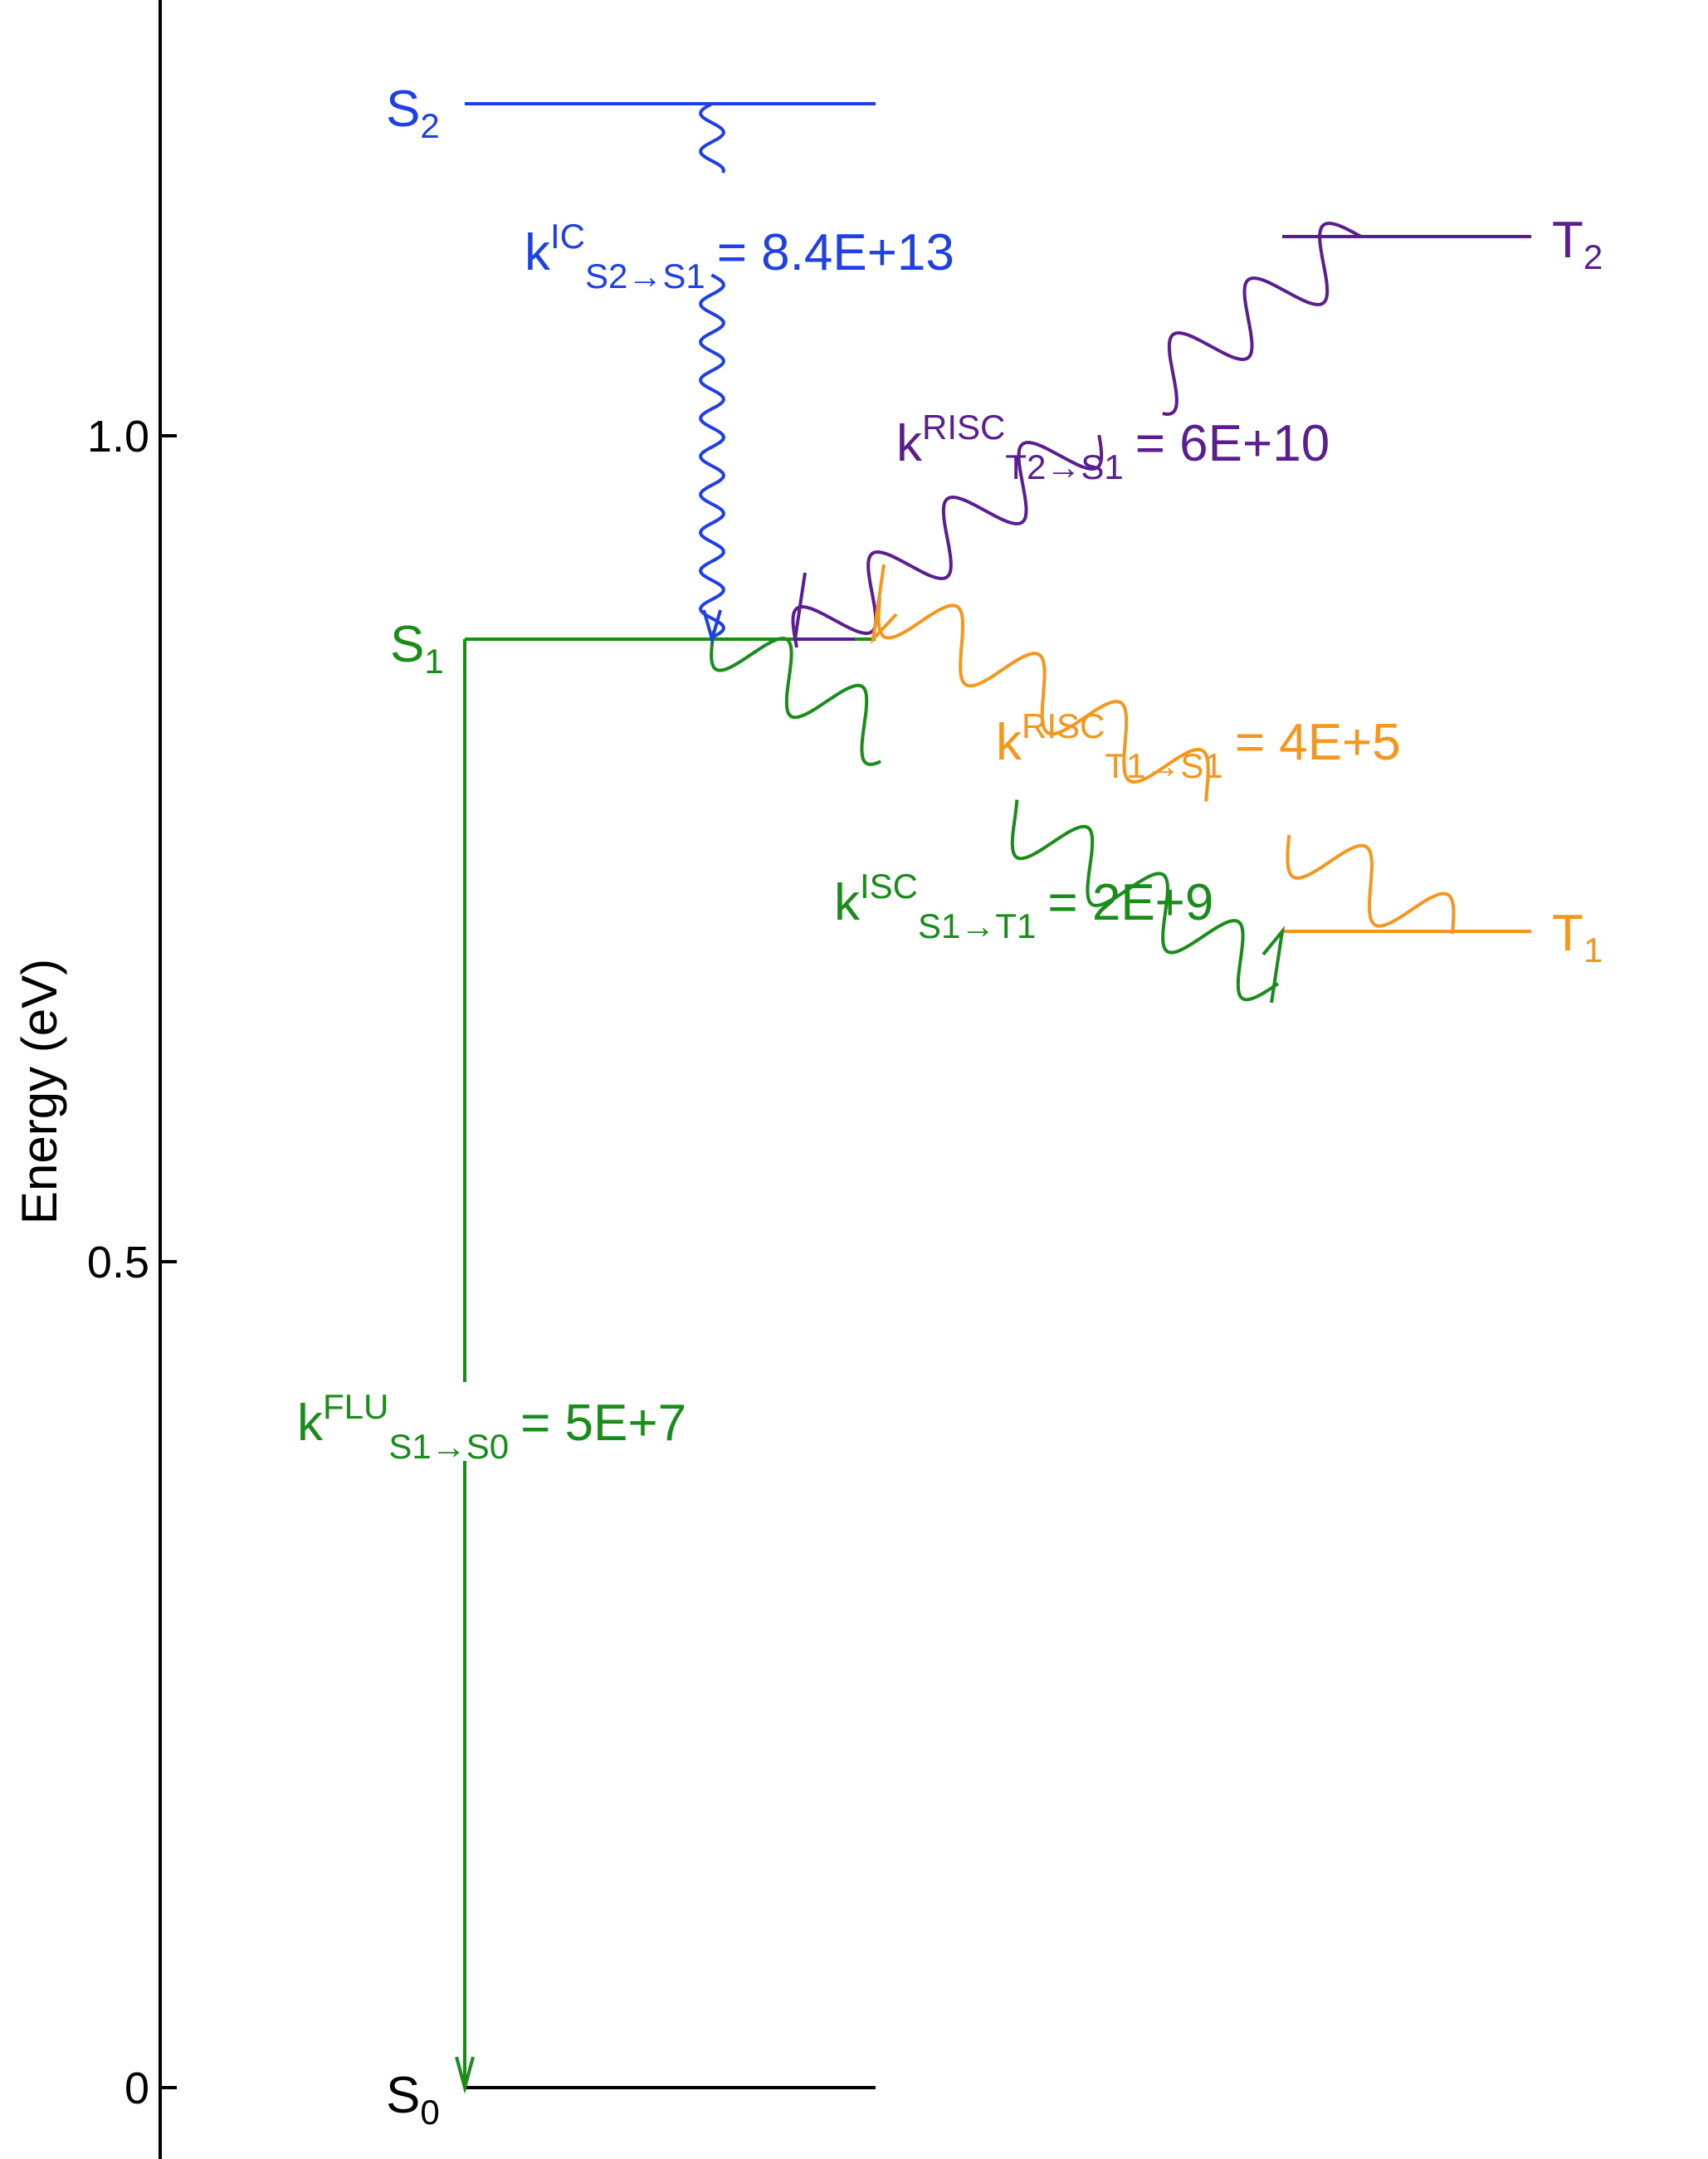 This screenshot has width=1708, height=2159. Describe the element at coordinates (1198, 746) in the screenshot. I see `rate-label-risc-t1: kRISCT1→S1 = 4E+5` at that location.